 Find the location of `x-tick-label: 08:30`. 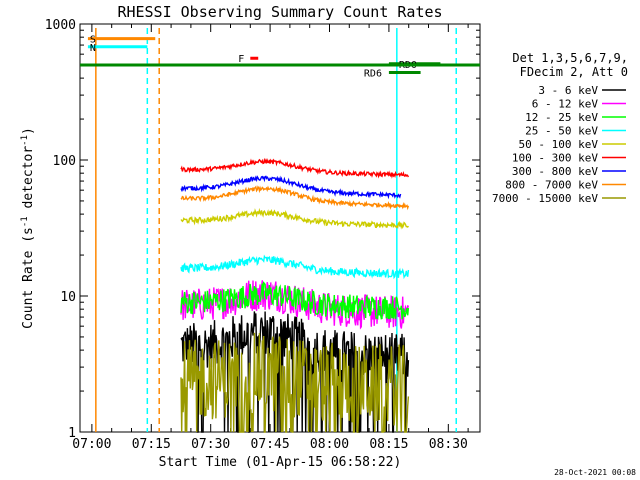

x-tick-label: 08:30 is located at coordinates (448, 444).